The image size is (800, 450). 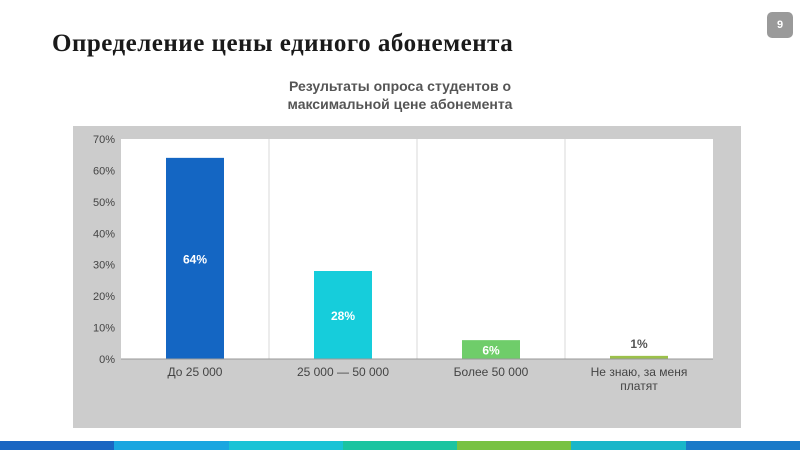 I want to click on x-tick-label-line: Не знаю, за меня, so click(x=639, y=372).